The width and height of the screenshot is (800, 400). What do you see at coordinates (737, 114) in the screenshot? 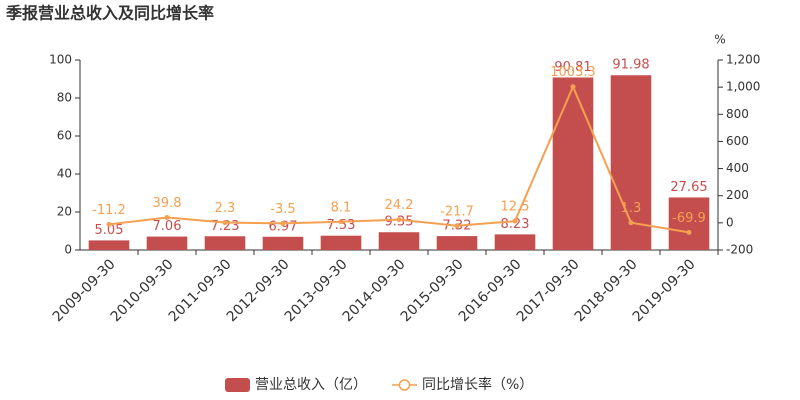
I see `y2-tick-label: 800` at bounding box center [737, 114].